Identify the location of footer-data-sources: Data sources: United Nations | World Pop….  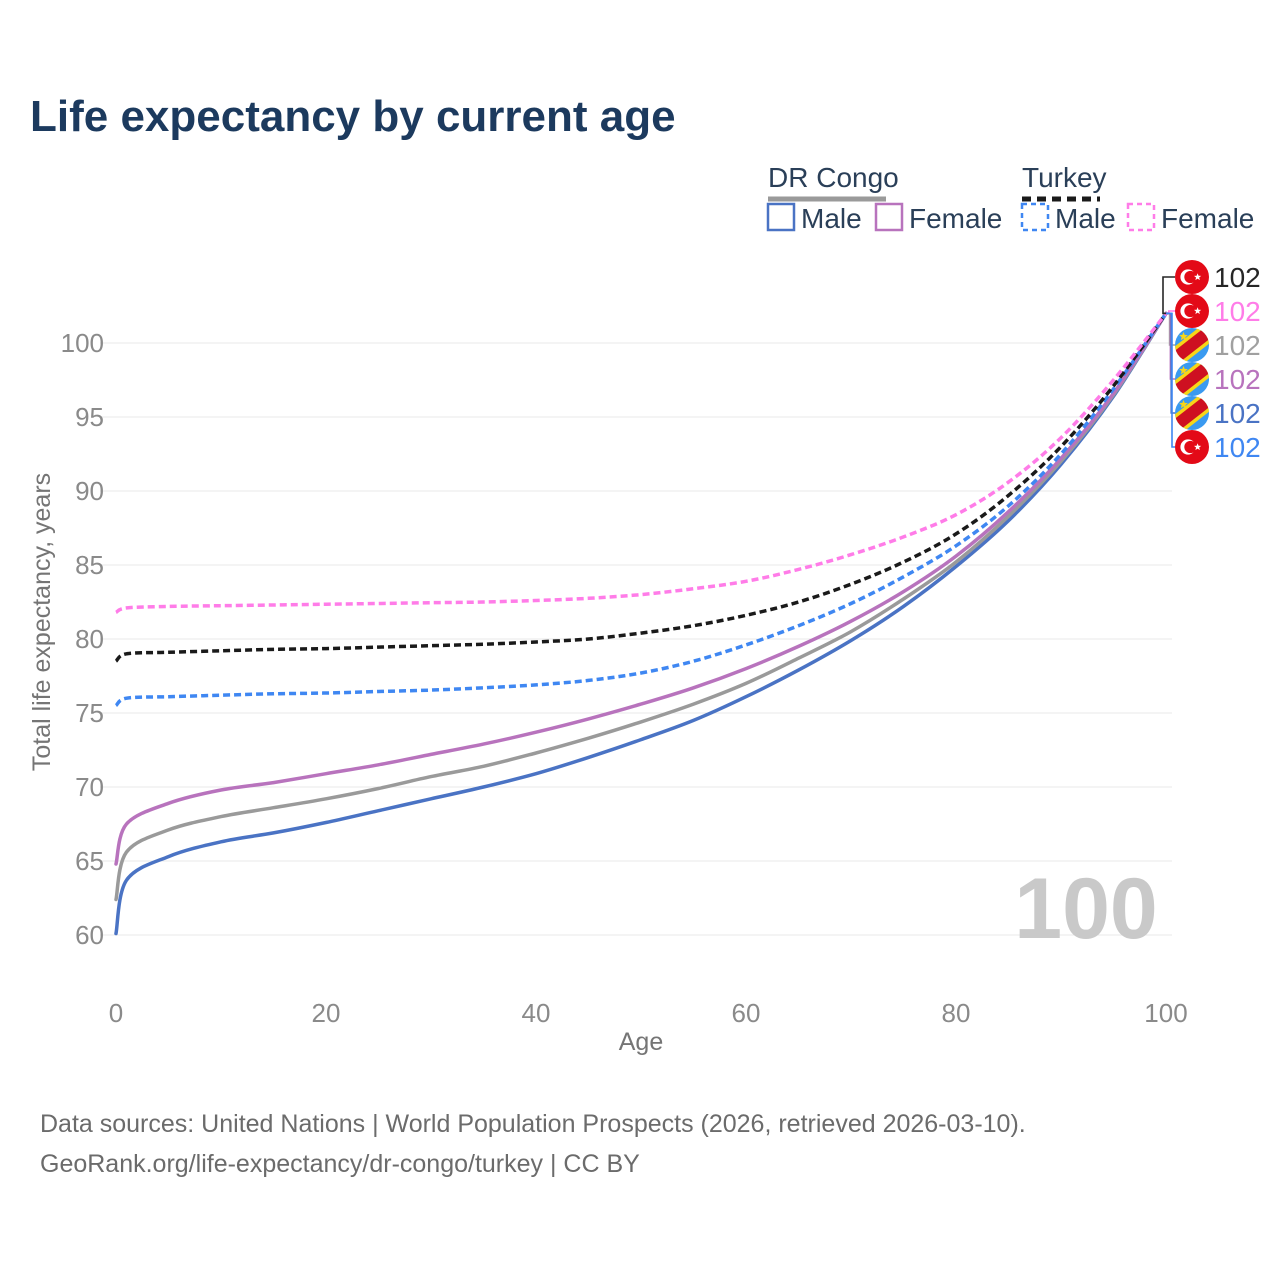
(533, 1124).